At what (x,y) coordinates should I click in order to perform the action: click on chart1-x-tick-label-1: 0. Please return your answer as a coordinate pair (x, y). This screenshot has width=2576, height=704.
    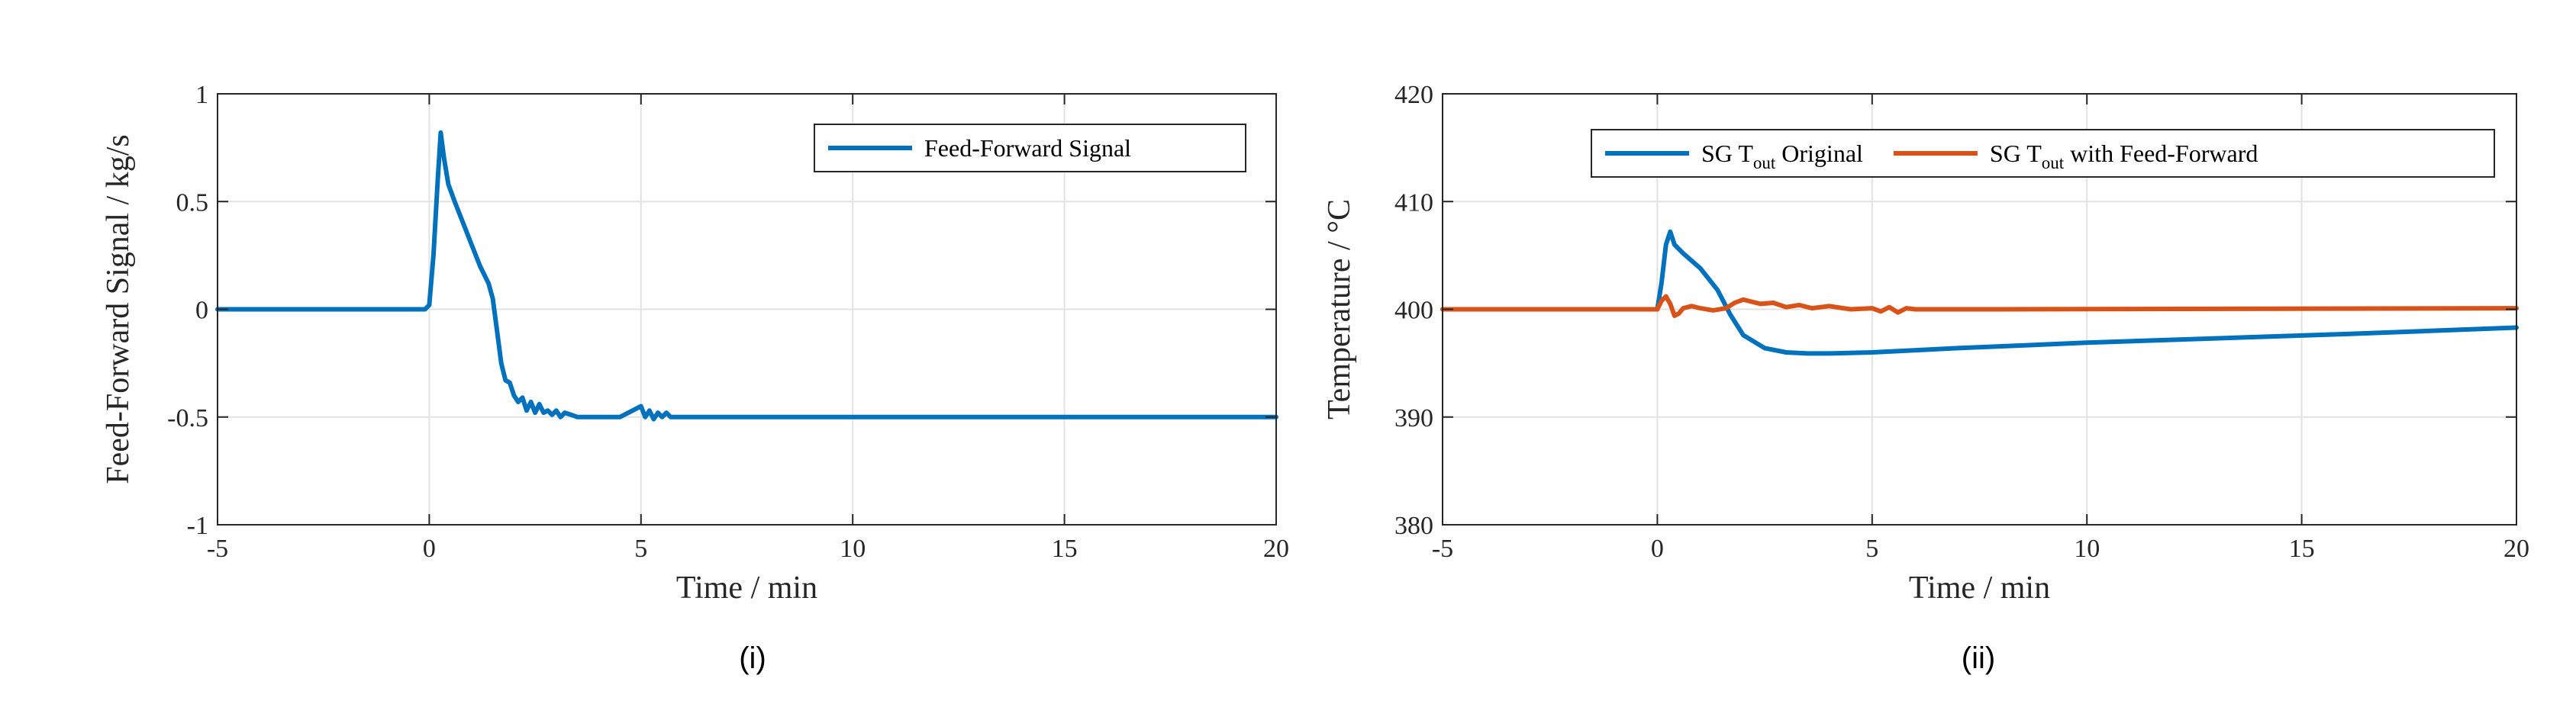
    Looking at the image, I should click on (430, 549).